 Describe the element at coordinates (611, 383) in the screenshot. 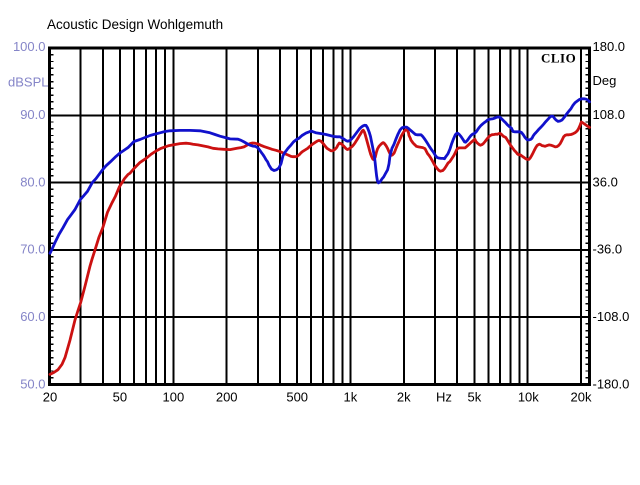

I see `svg-text: -180.0` at that location.